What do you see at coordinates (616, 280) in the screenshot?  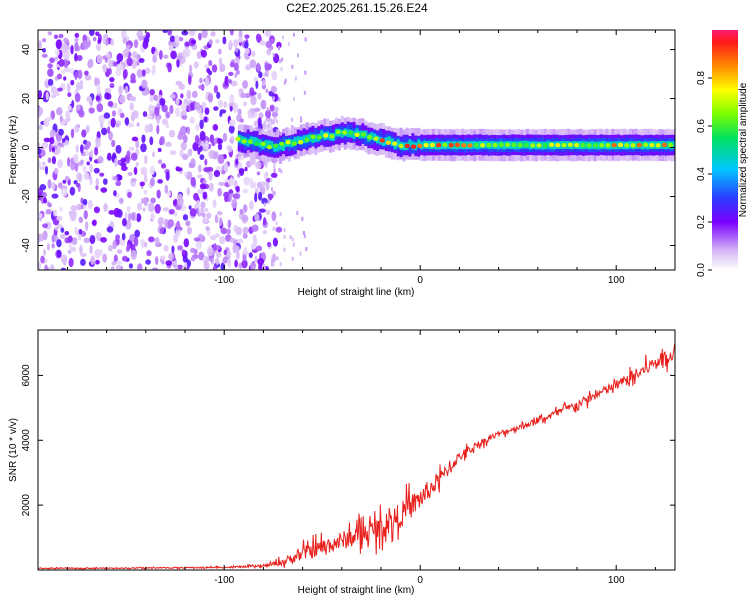 I see `spectrogram-x-tick-label: 100` at bounding box center [616, 280].